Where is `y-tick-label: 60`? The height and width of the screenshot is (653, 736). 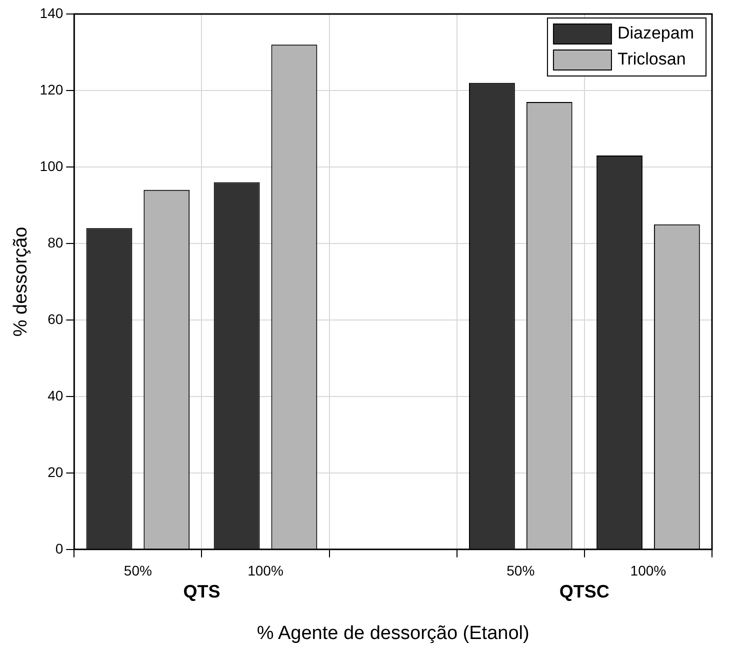 y-tick-label: 60 is located at coordinates (56, 318).